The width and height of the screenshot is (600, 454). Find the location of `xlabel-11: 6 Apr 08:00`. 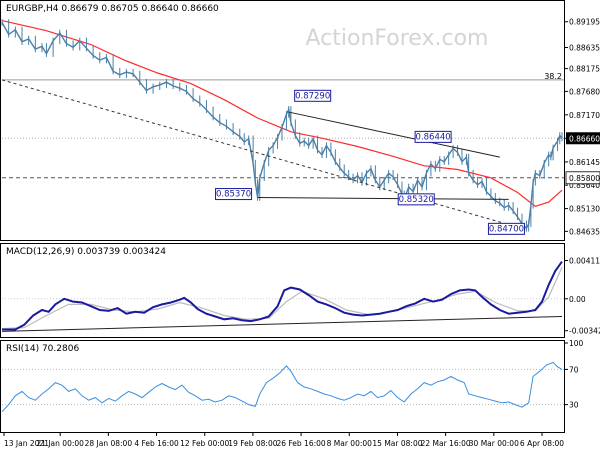

xlabel-11: 6 Apr 08:00 is located at coordinates (542, 443).